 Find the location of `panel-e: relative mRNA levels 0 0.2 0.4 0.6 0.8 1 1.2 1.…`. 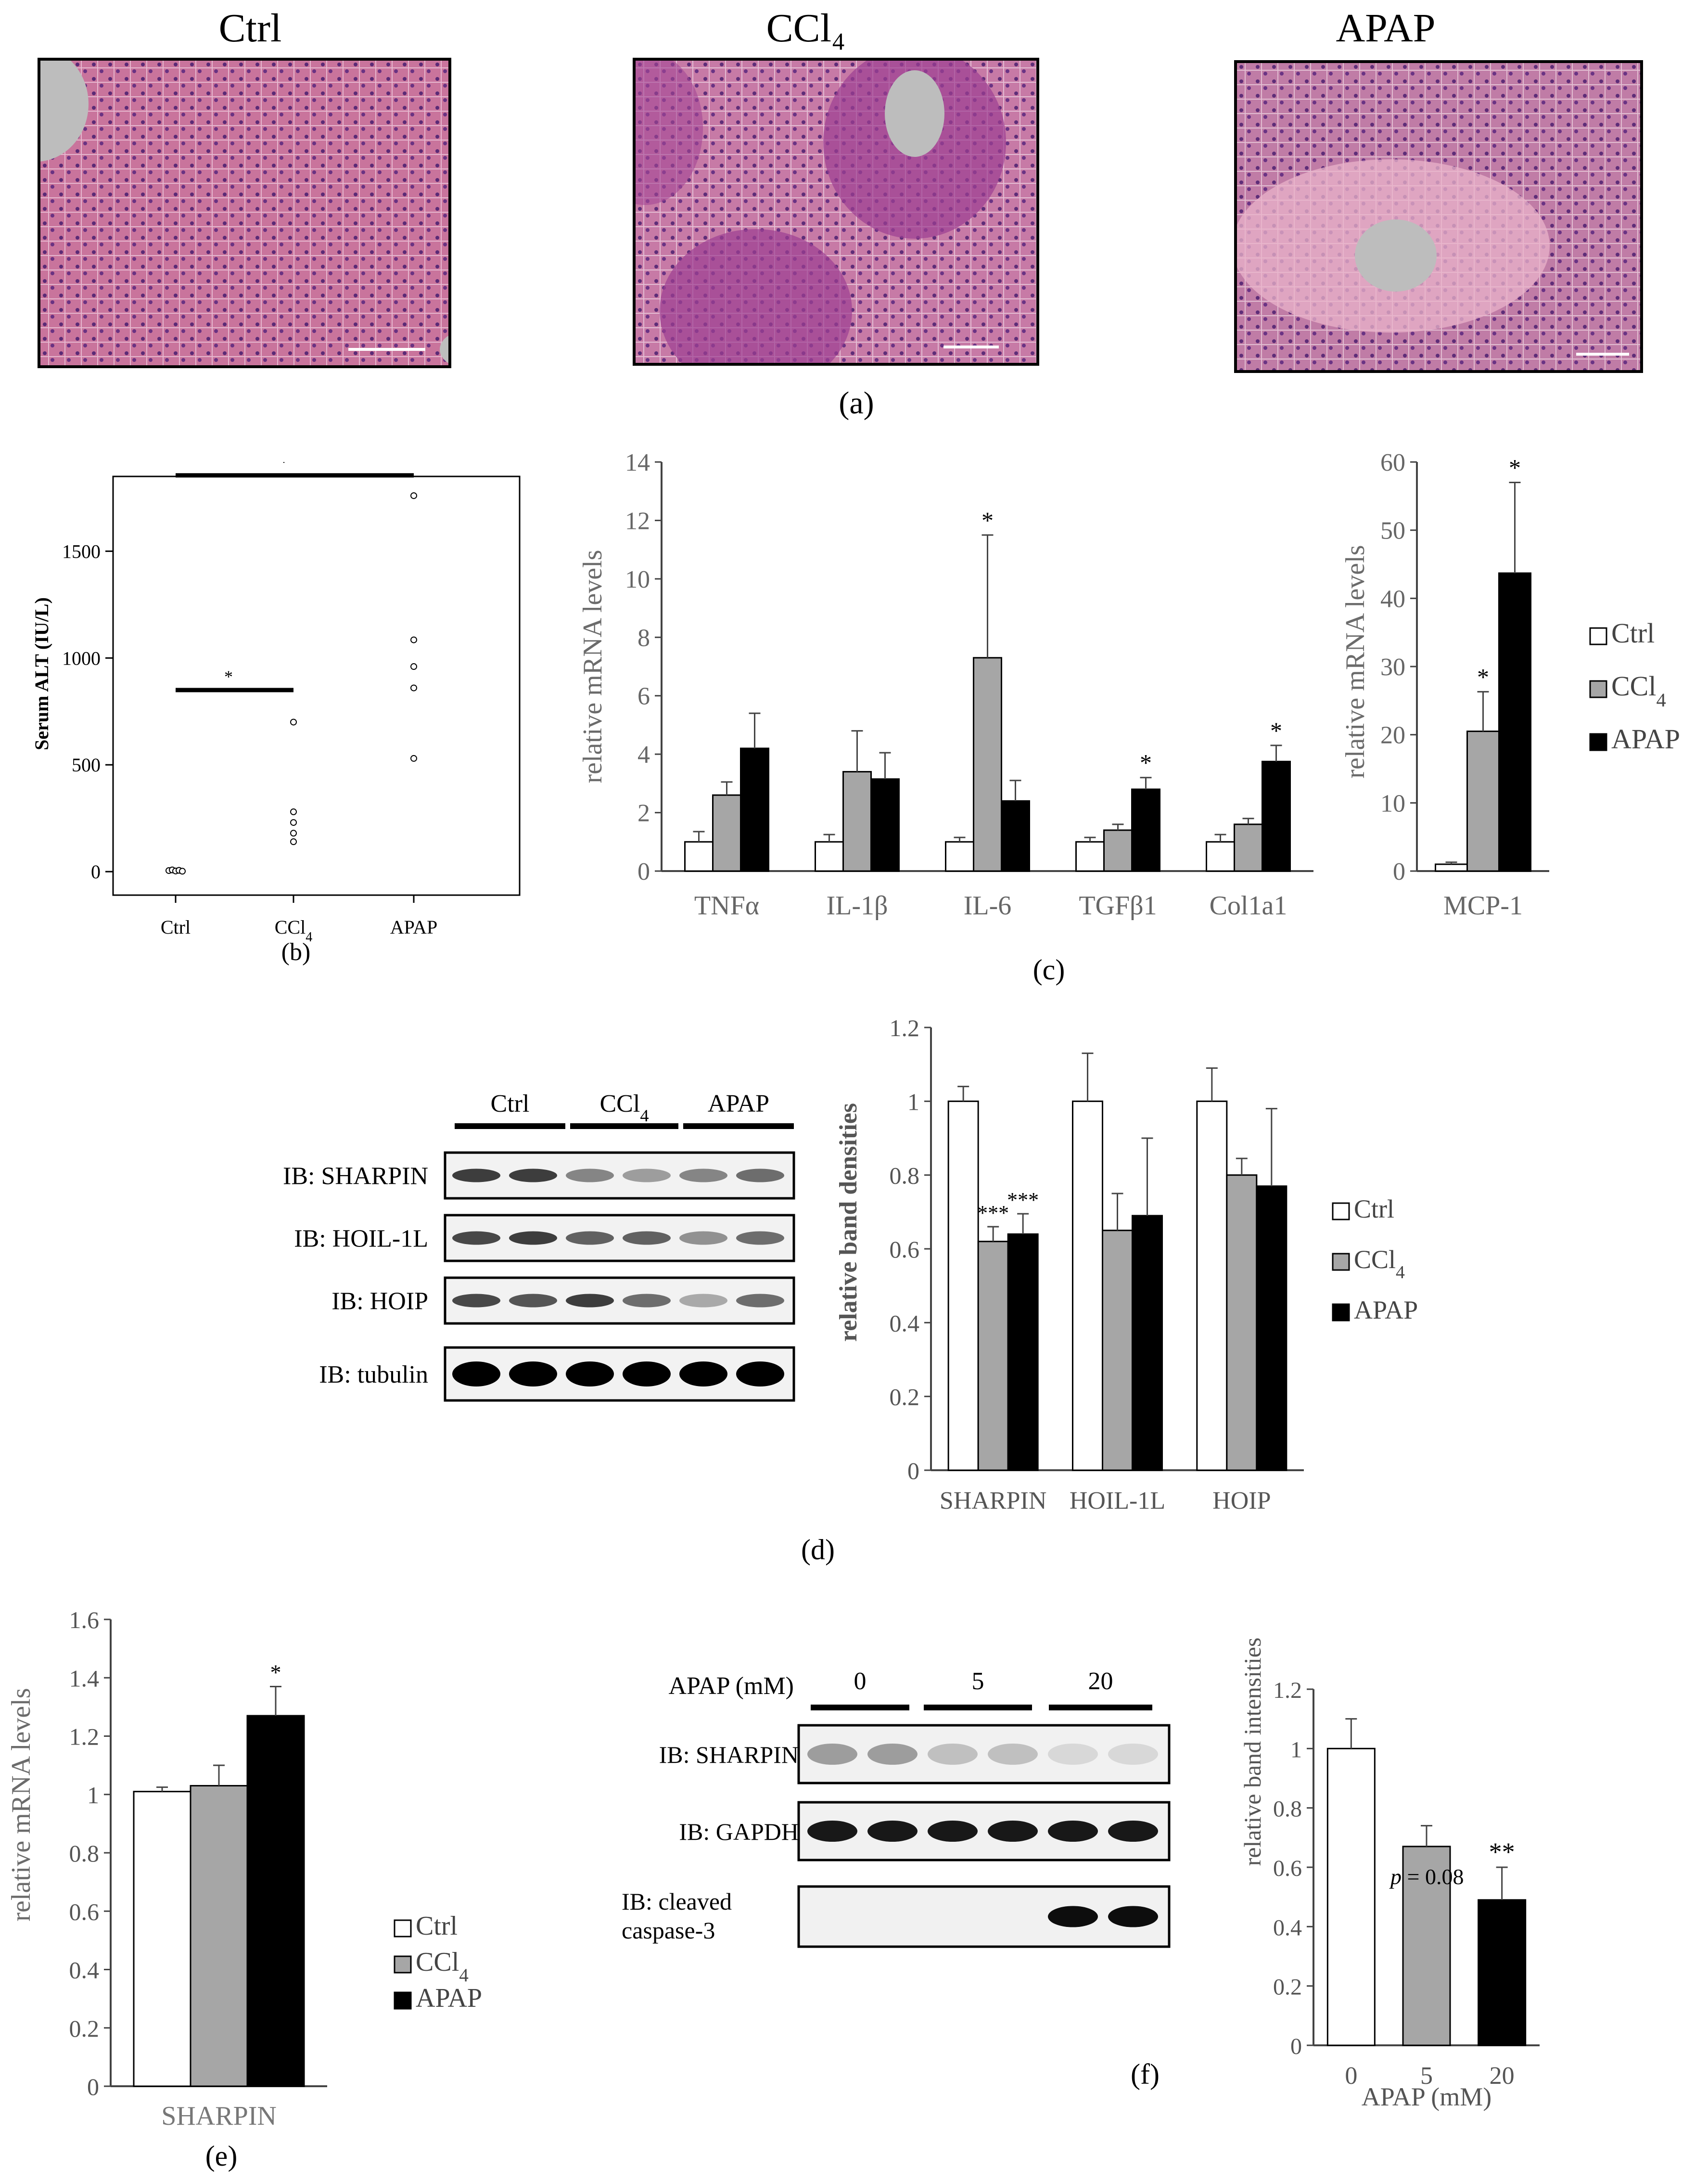

panel-e: relative mRNA levels 0 0.2 0.4 0.6 0.8 1 1.2 1.… is located at coordinates (276, 1885).